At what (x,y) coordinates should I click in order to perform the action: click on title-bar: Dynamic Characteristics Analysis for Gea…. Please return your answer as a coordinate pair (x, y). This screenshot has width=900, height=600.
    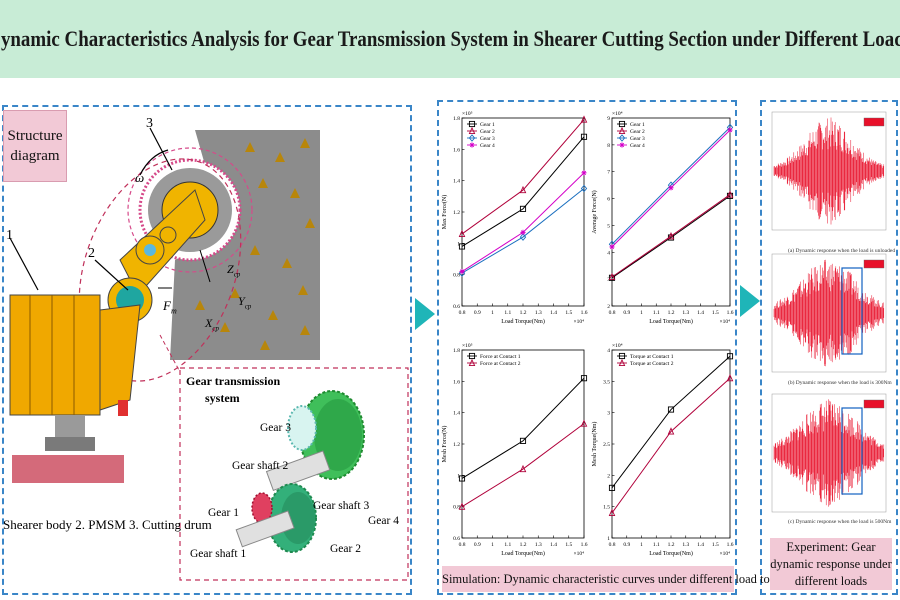
    Looking at the image, I should click on (450, 39).